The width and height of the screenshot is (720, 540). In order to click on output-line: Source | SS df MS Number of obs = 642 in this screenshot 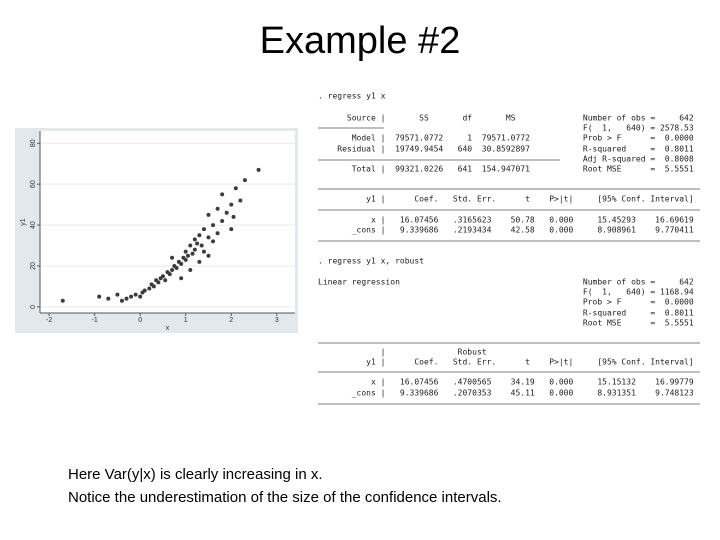, I will do `click(506, 118)`.